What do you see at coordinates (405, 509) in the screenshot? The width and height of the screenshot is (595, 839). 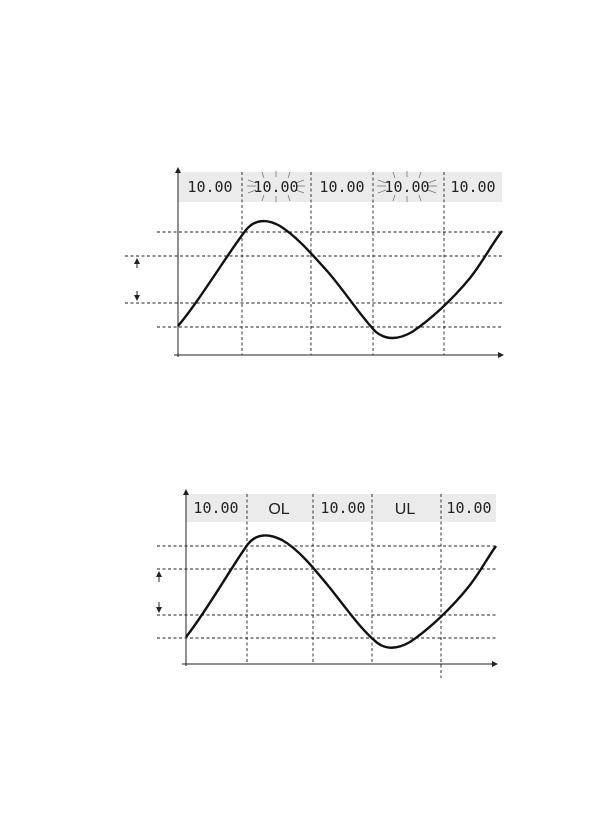 I see `bottom-display-4: UL` at bounding box center [405, 509].